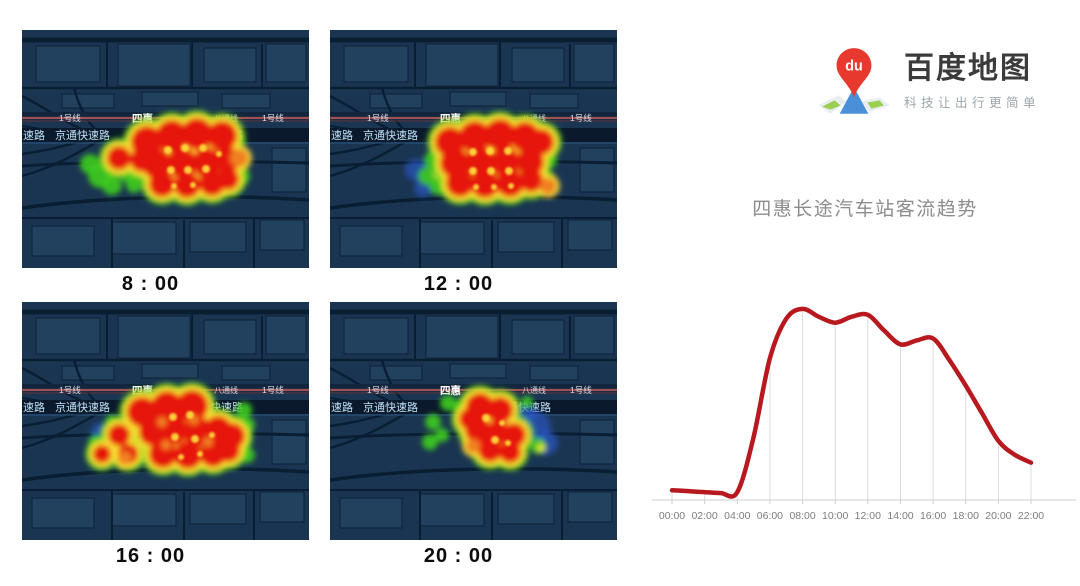 This screenshot has width=1080, height=586. Describe the element at coordinates (458, 284) in the screenshot. I see `time-caption-1200: 12 : 00` at that location.